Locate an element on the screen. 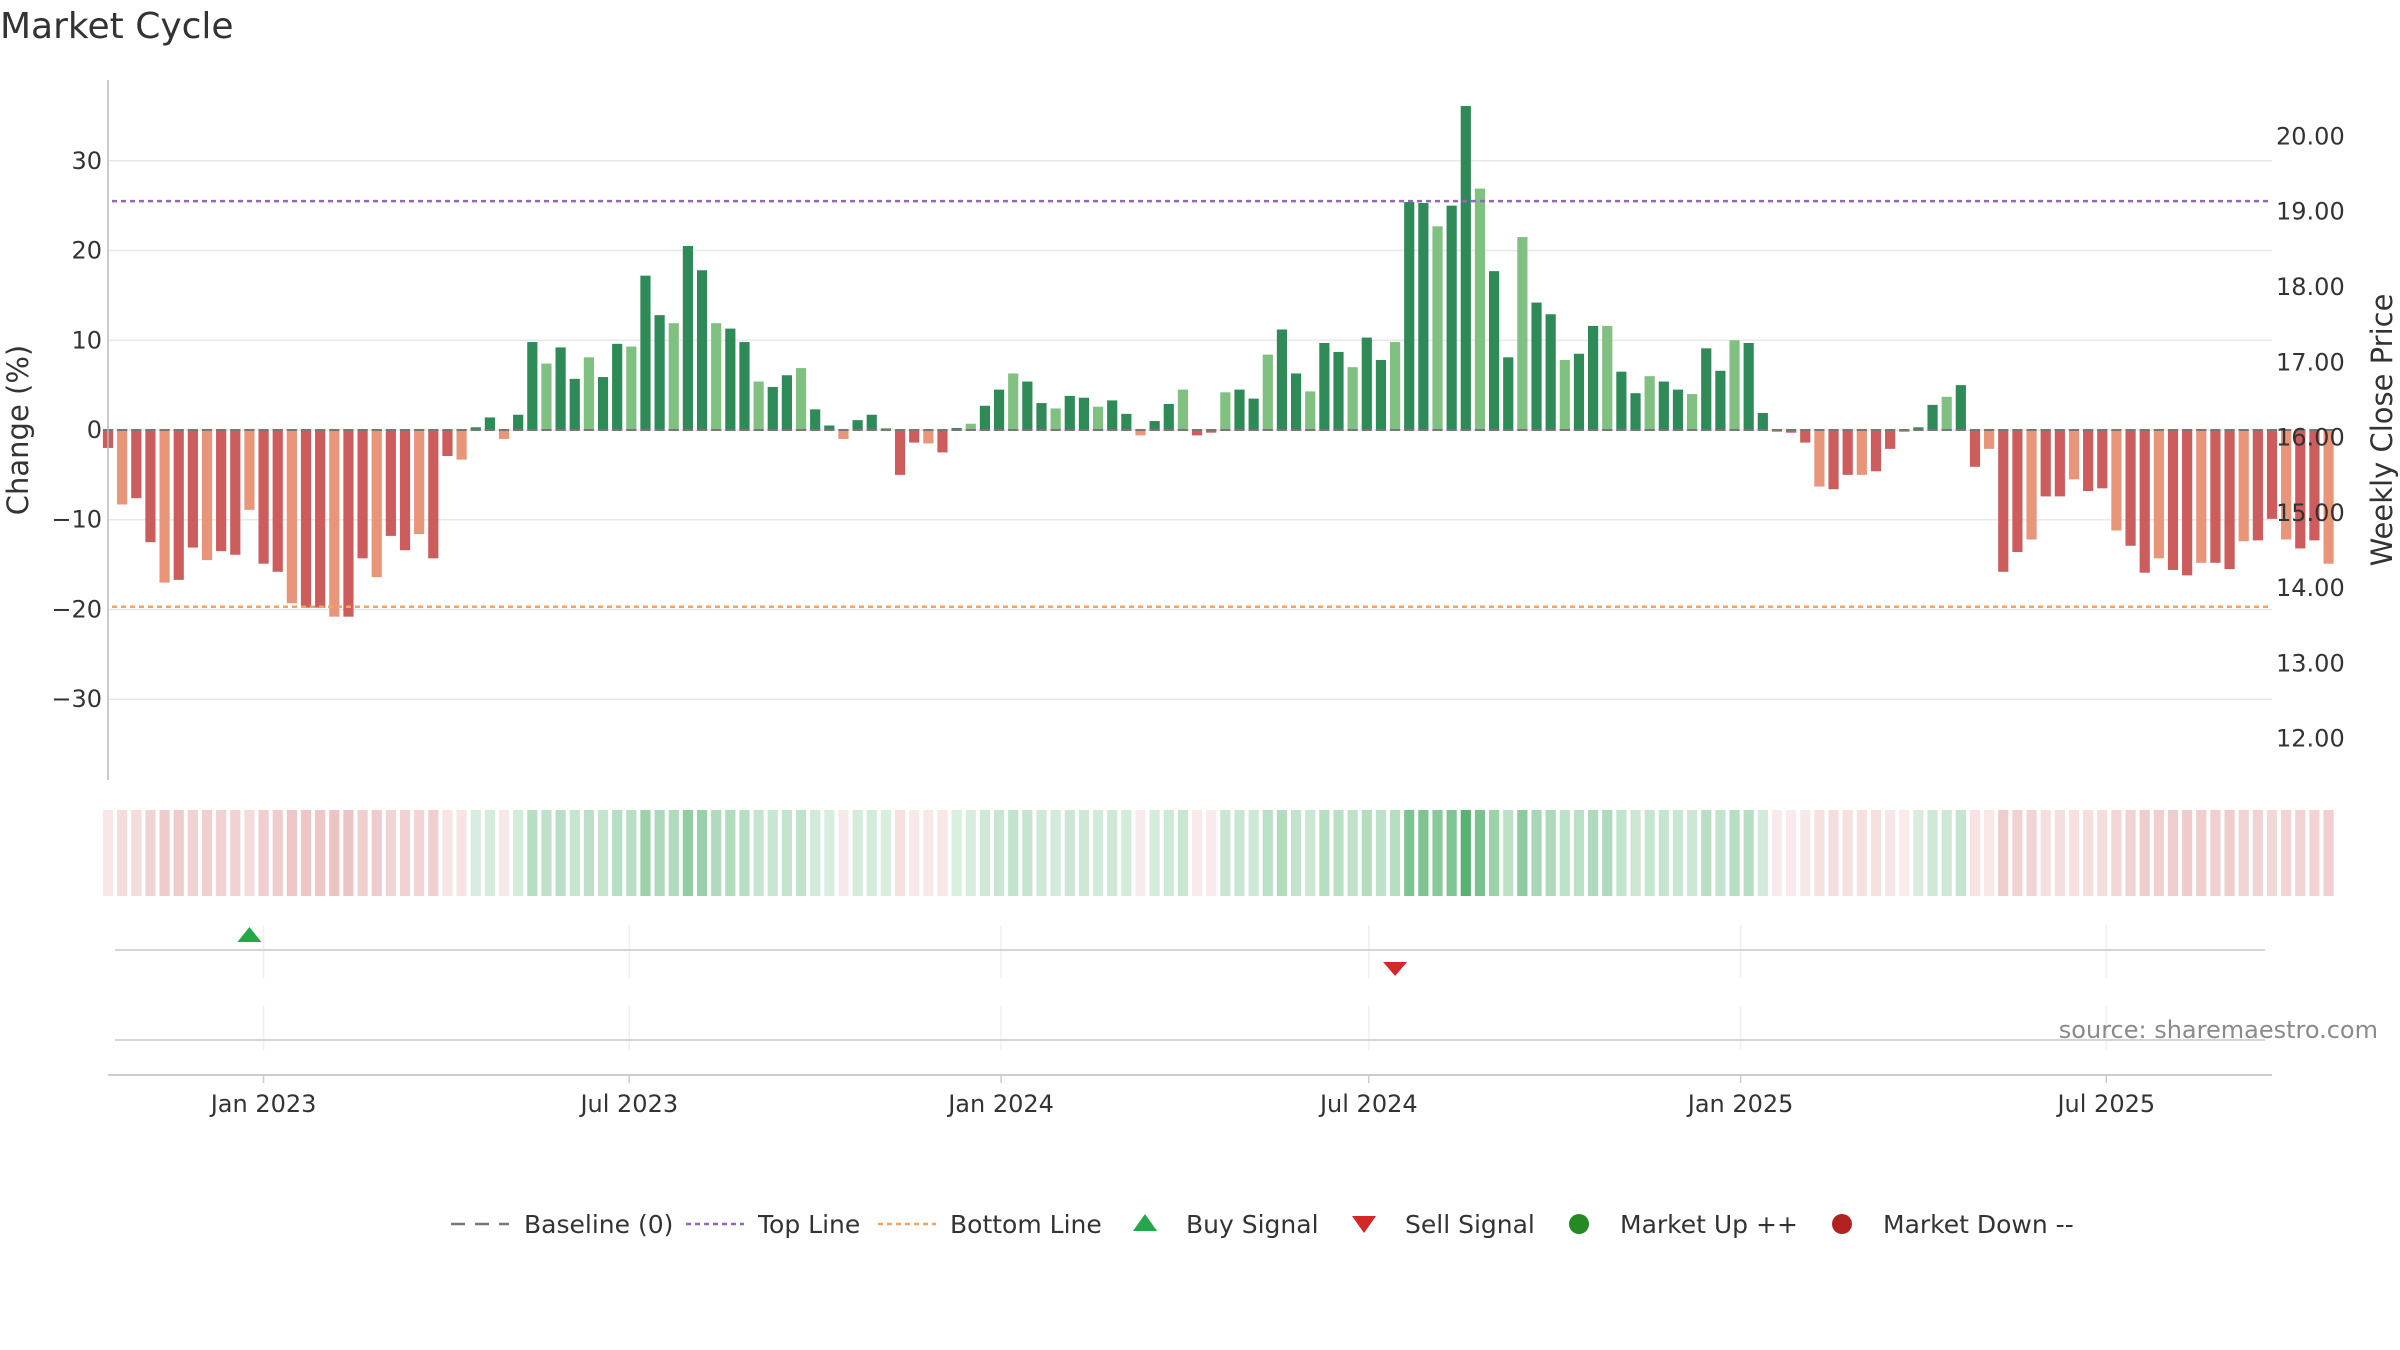 This screenshot has width=2400, height=1350. heat-strip is located at coordinates (1218, 853).